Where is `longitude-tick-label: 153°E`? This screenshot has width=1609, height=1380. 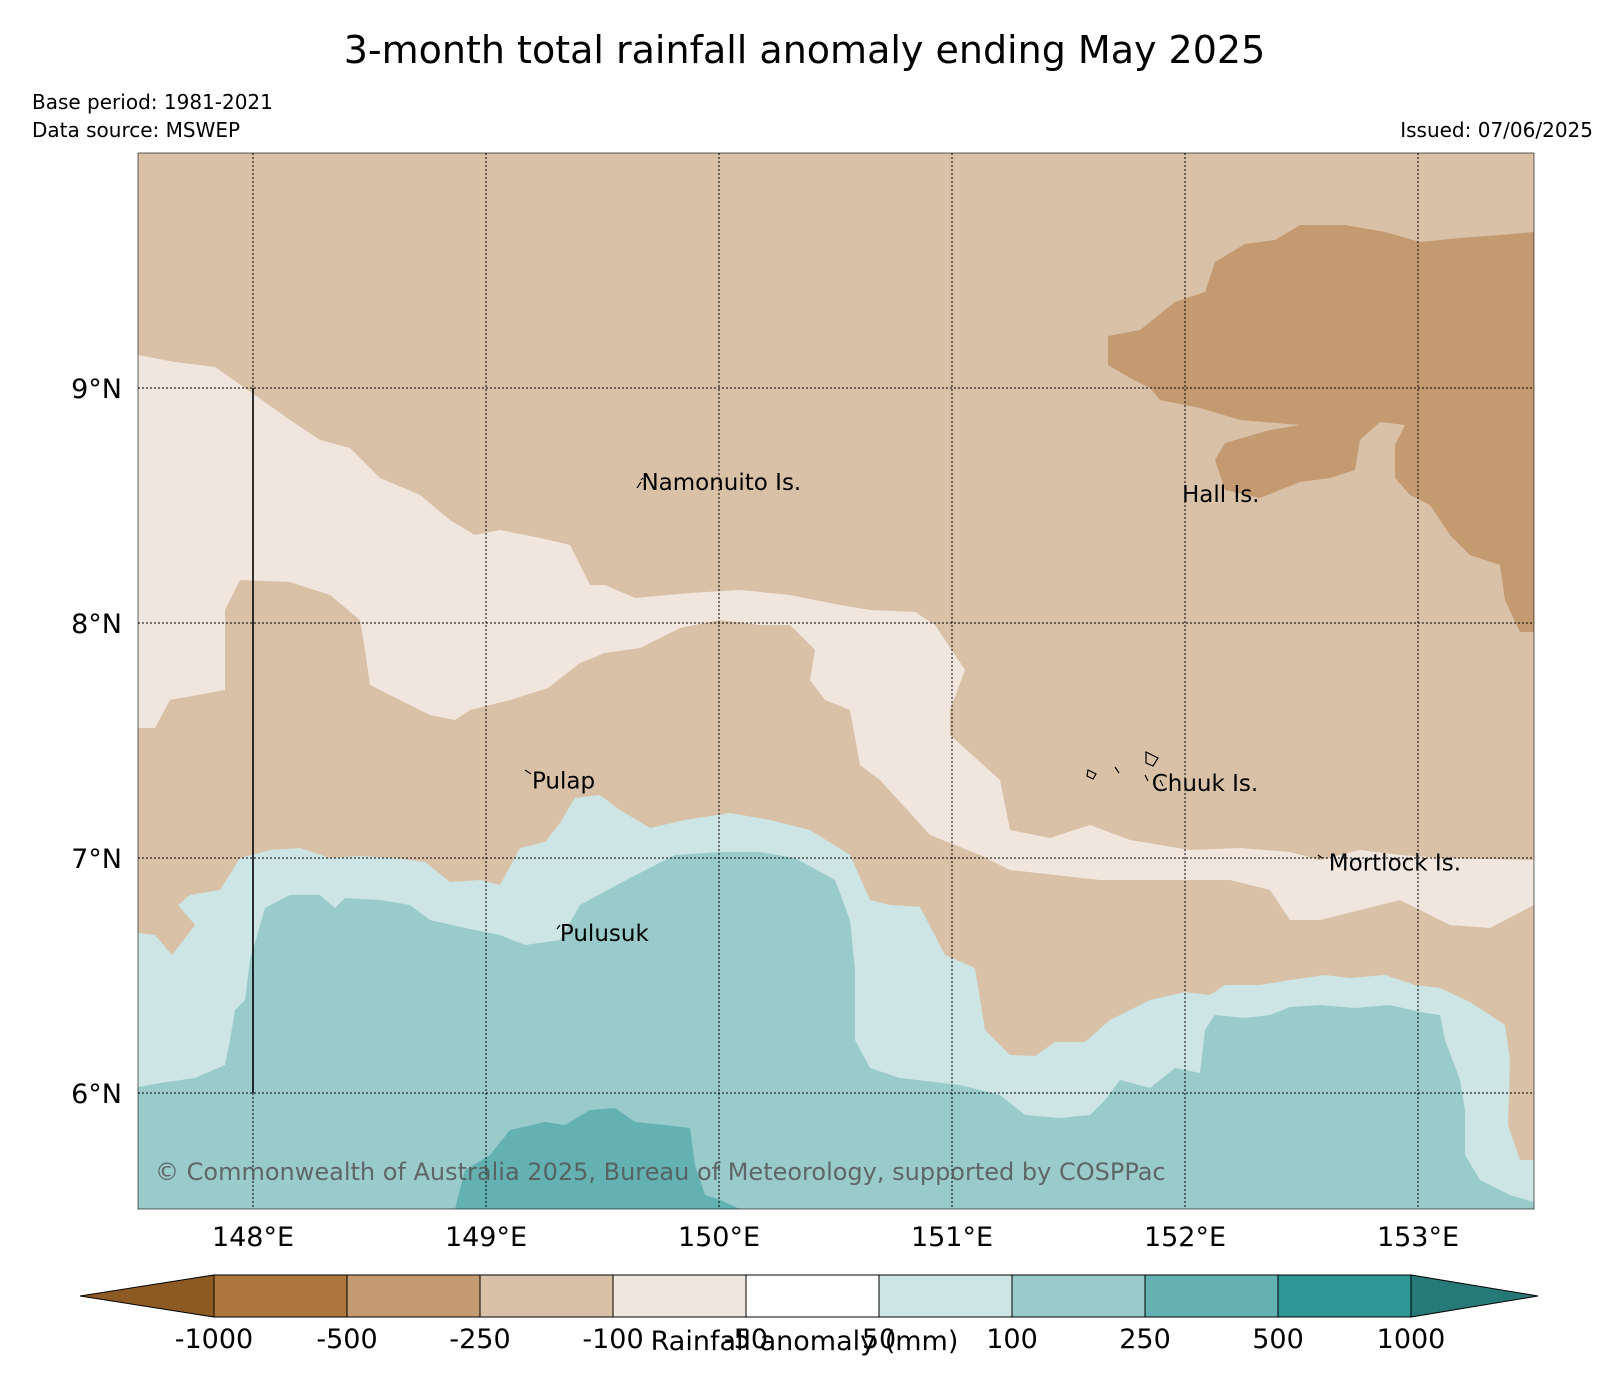 longitude-tick-label: 153°E is located at coordinates (1418, 1237).